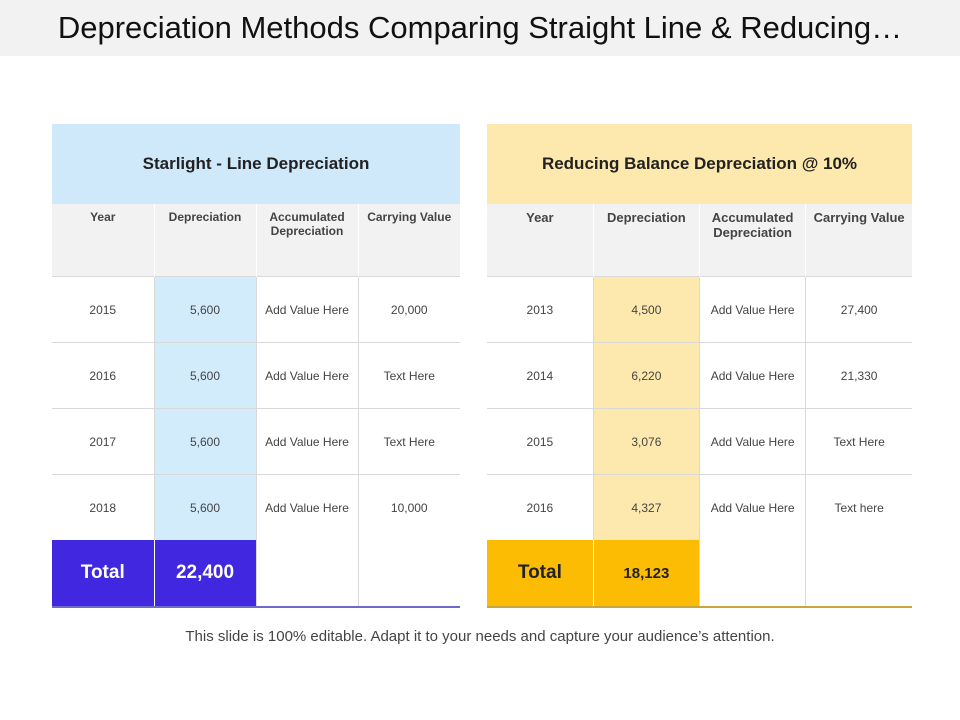 The image size is (960, 720). What do you see at coordinates (103, 441) in the screenshot?
I see `year-cell: 2017` at bounding box center [103, 441].